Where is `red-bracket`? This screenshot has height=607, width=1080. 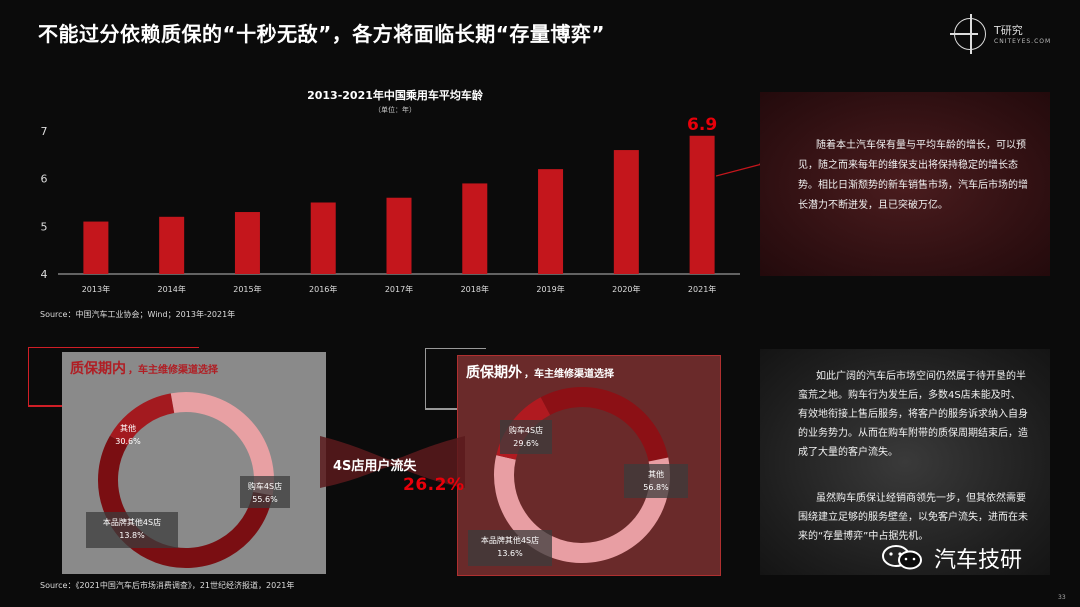
red-bracket is located at coordinates (113, 376).